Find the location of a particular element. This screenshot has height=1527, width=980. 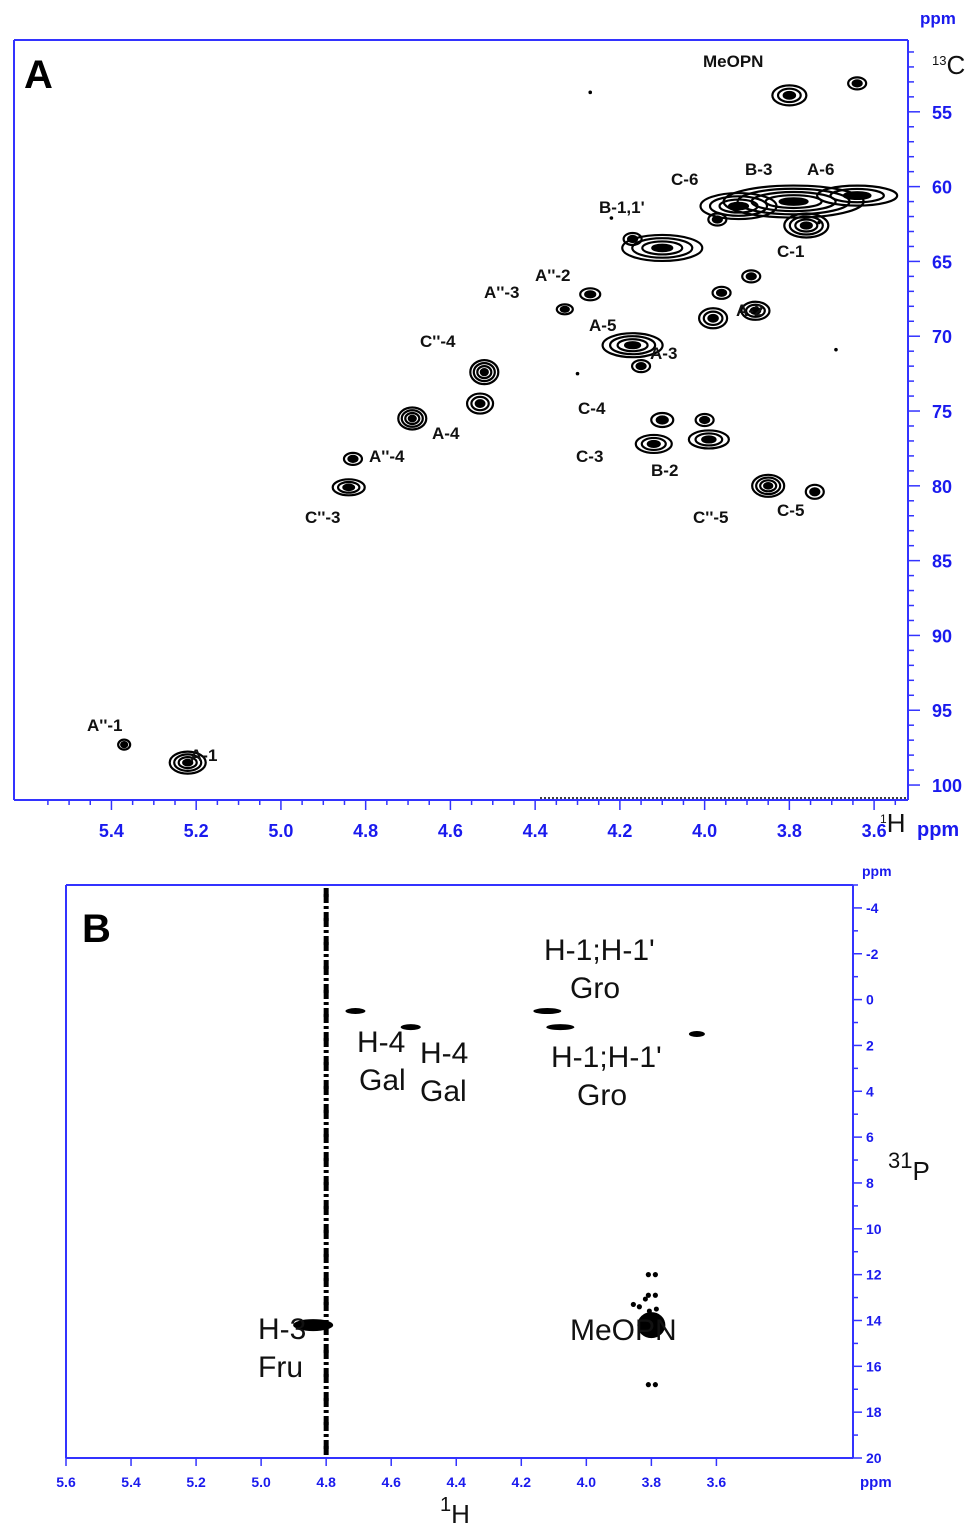

panel-b-letter: B is located at coordinates (96, 929).